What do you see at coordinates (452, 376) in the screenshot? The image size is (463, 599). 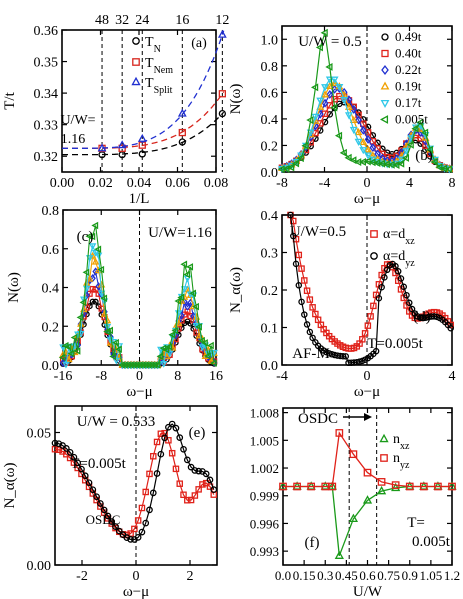 I see `x-tick-label: 4` at bounding box center [452, 376].